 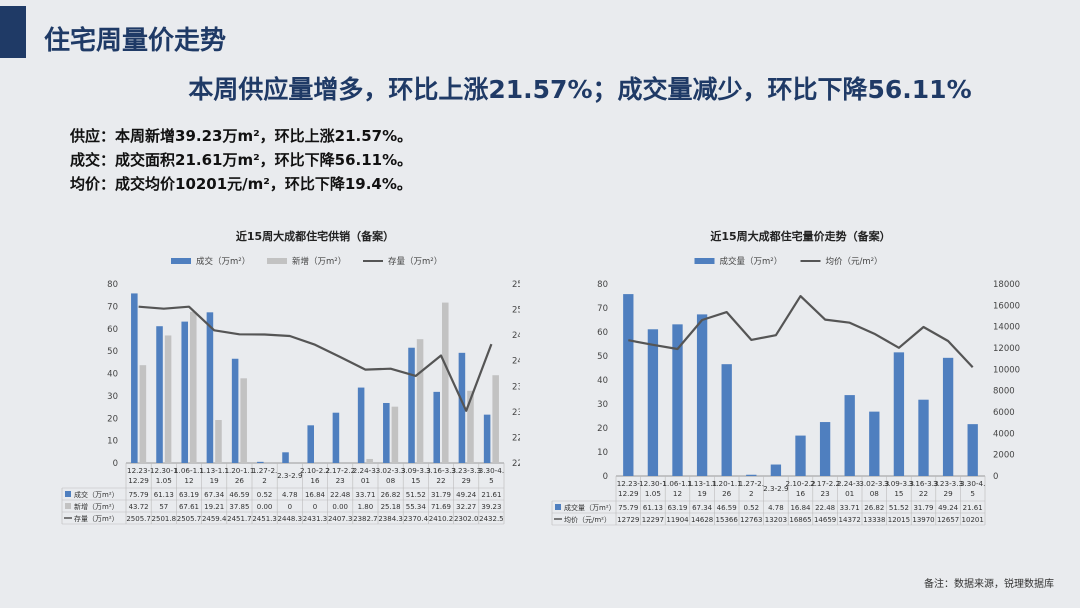 What do you see at coordinates (239, 519) in the screenshot?
I see `table-cell: 2451.7` at bounding box center [239, 519].